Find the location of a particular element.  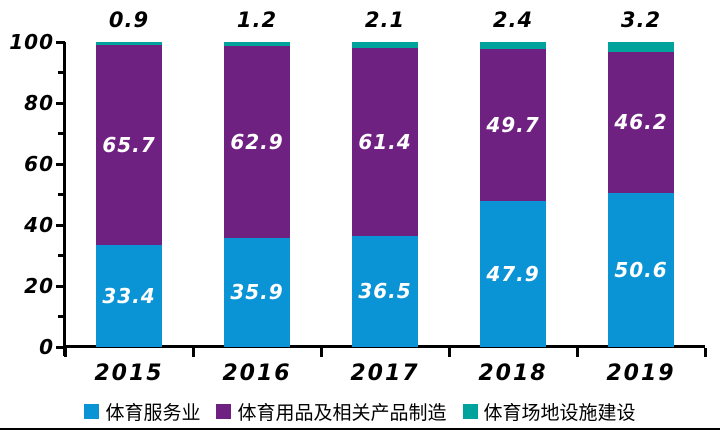

x-category-label: 2018 is located at coordinates (513, 373).